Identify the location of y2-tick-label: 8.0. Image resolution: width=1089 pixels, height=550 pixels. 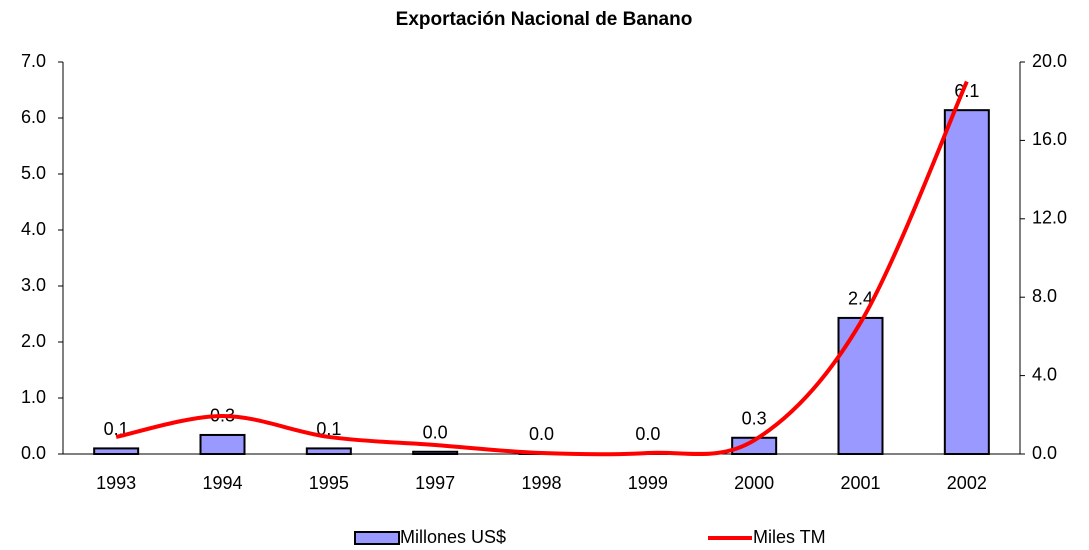
(1044, 296).